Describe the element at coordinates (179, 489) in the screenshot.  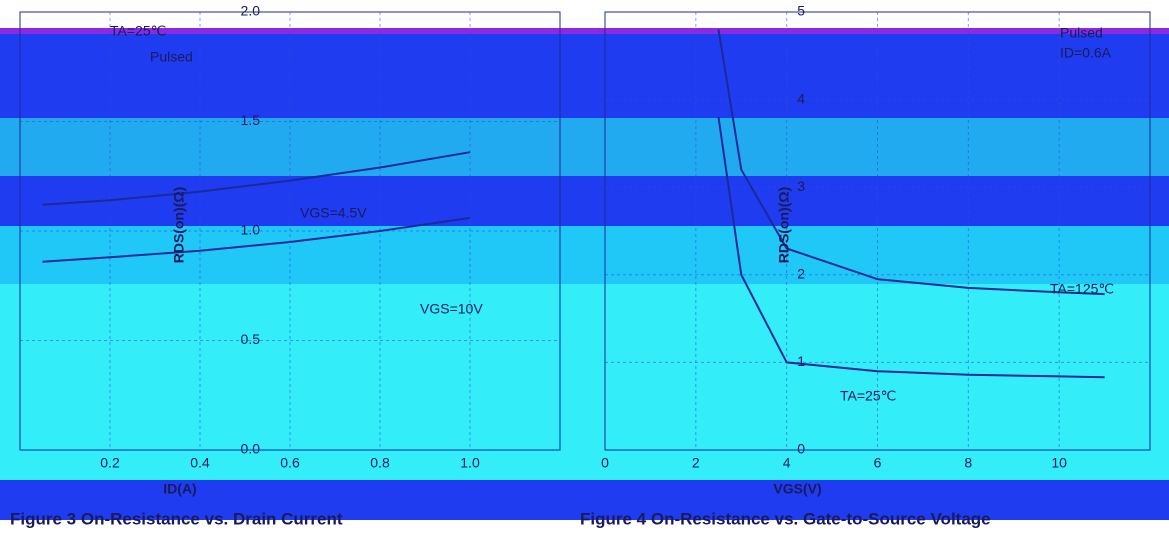
I see `x-axis-label: ID(A)` at that location.